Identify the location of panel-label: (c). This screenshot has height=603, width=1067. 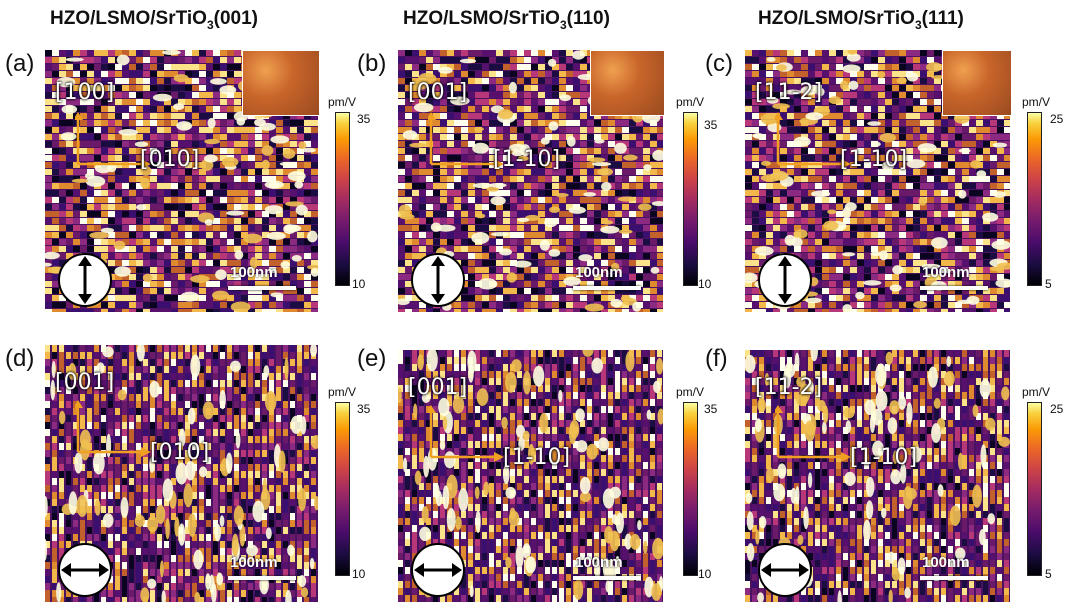
(719, 64).